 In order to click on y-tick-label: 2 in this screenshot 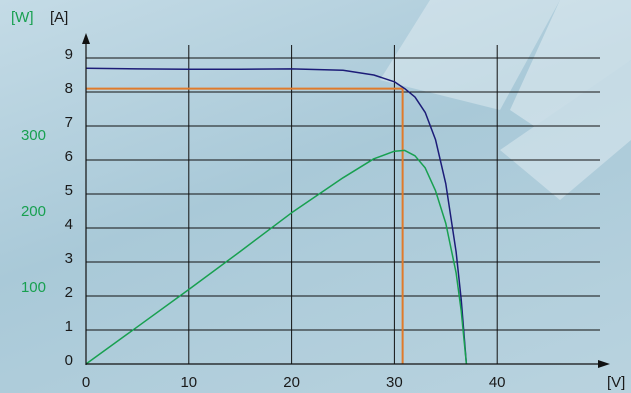, I will do `click(69, 292)`.